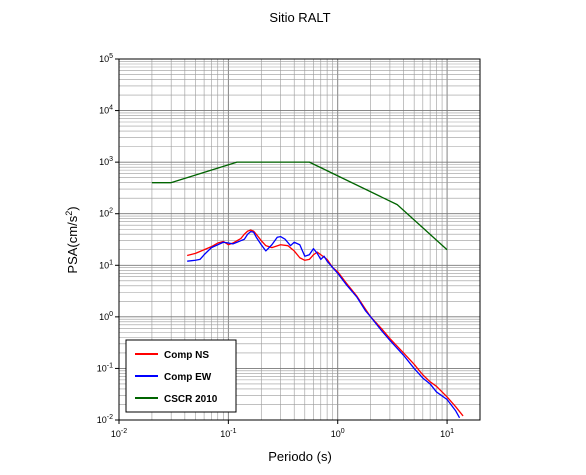  I want to click on legend: Comp NS Comp EW CSCR 2010, so click(181, 376).